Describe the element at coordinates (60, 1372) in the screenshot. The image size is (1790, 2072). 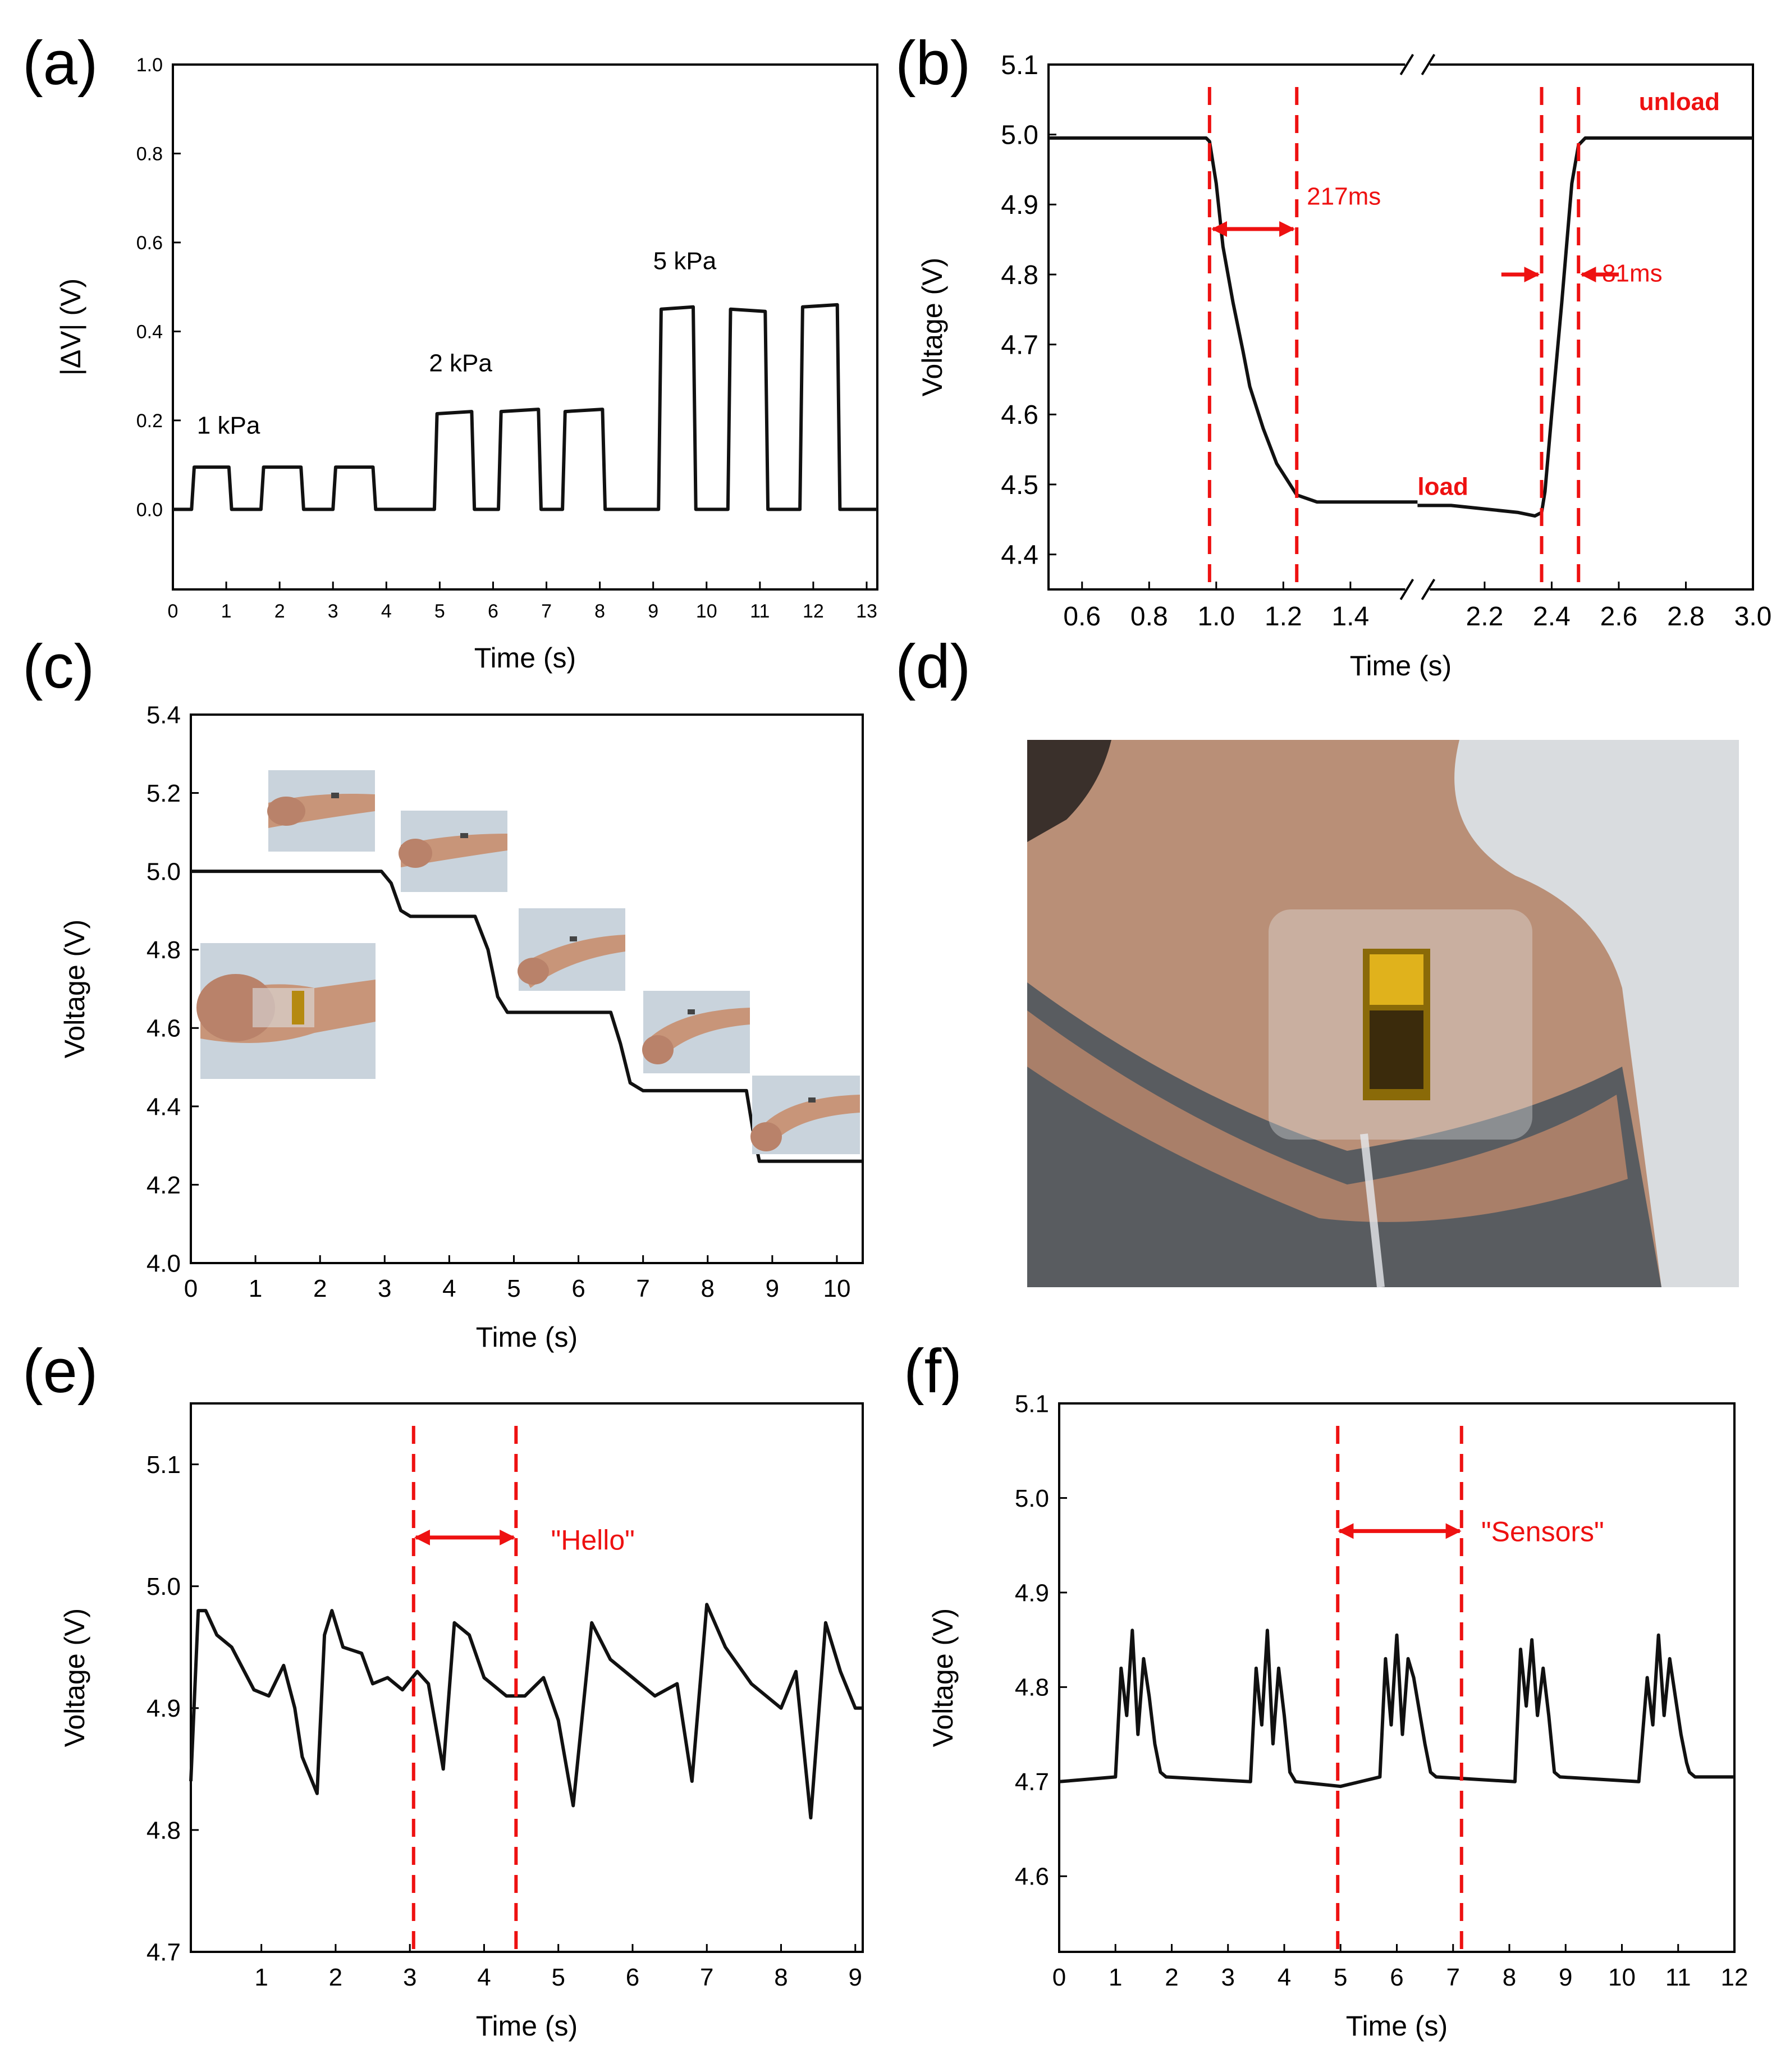
I see `panel-label-e: (e)` at that location.